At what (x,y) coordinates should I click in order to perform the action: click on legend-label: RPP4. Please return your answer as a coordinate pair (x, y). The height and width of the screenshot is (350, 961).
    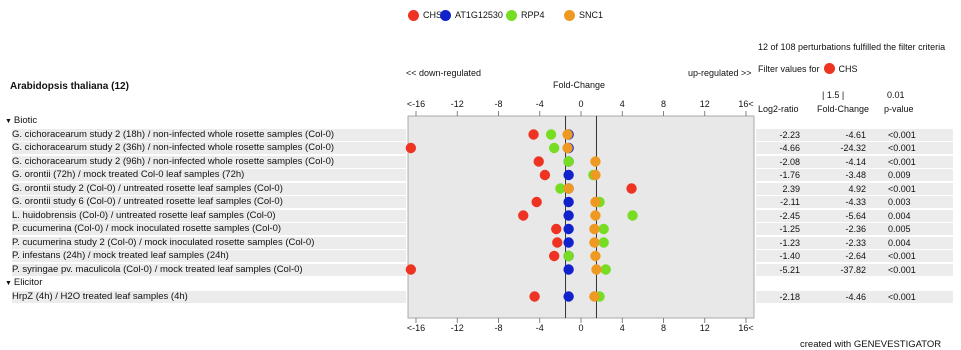
    Looking at the image, I should click on (533, 15).